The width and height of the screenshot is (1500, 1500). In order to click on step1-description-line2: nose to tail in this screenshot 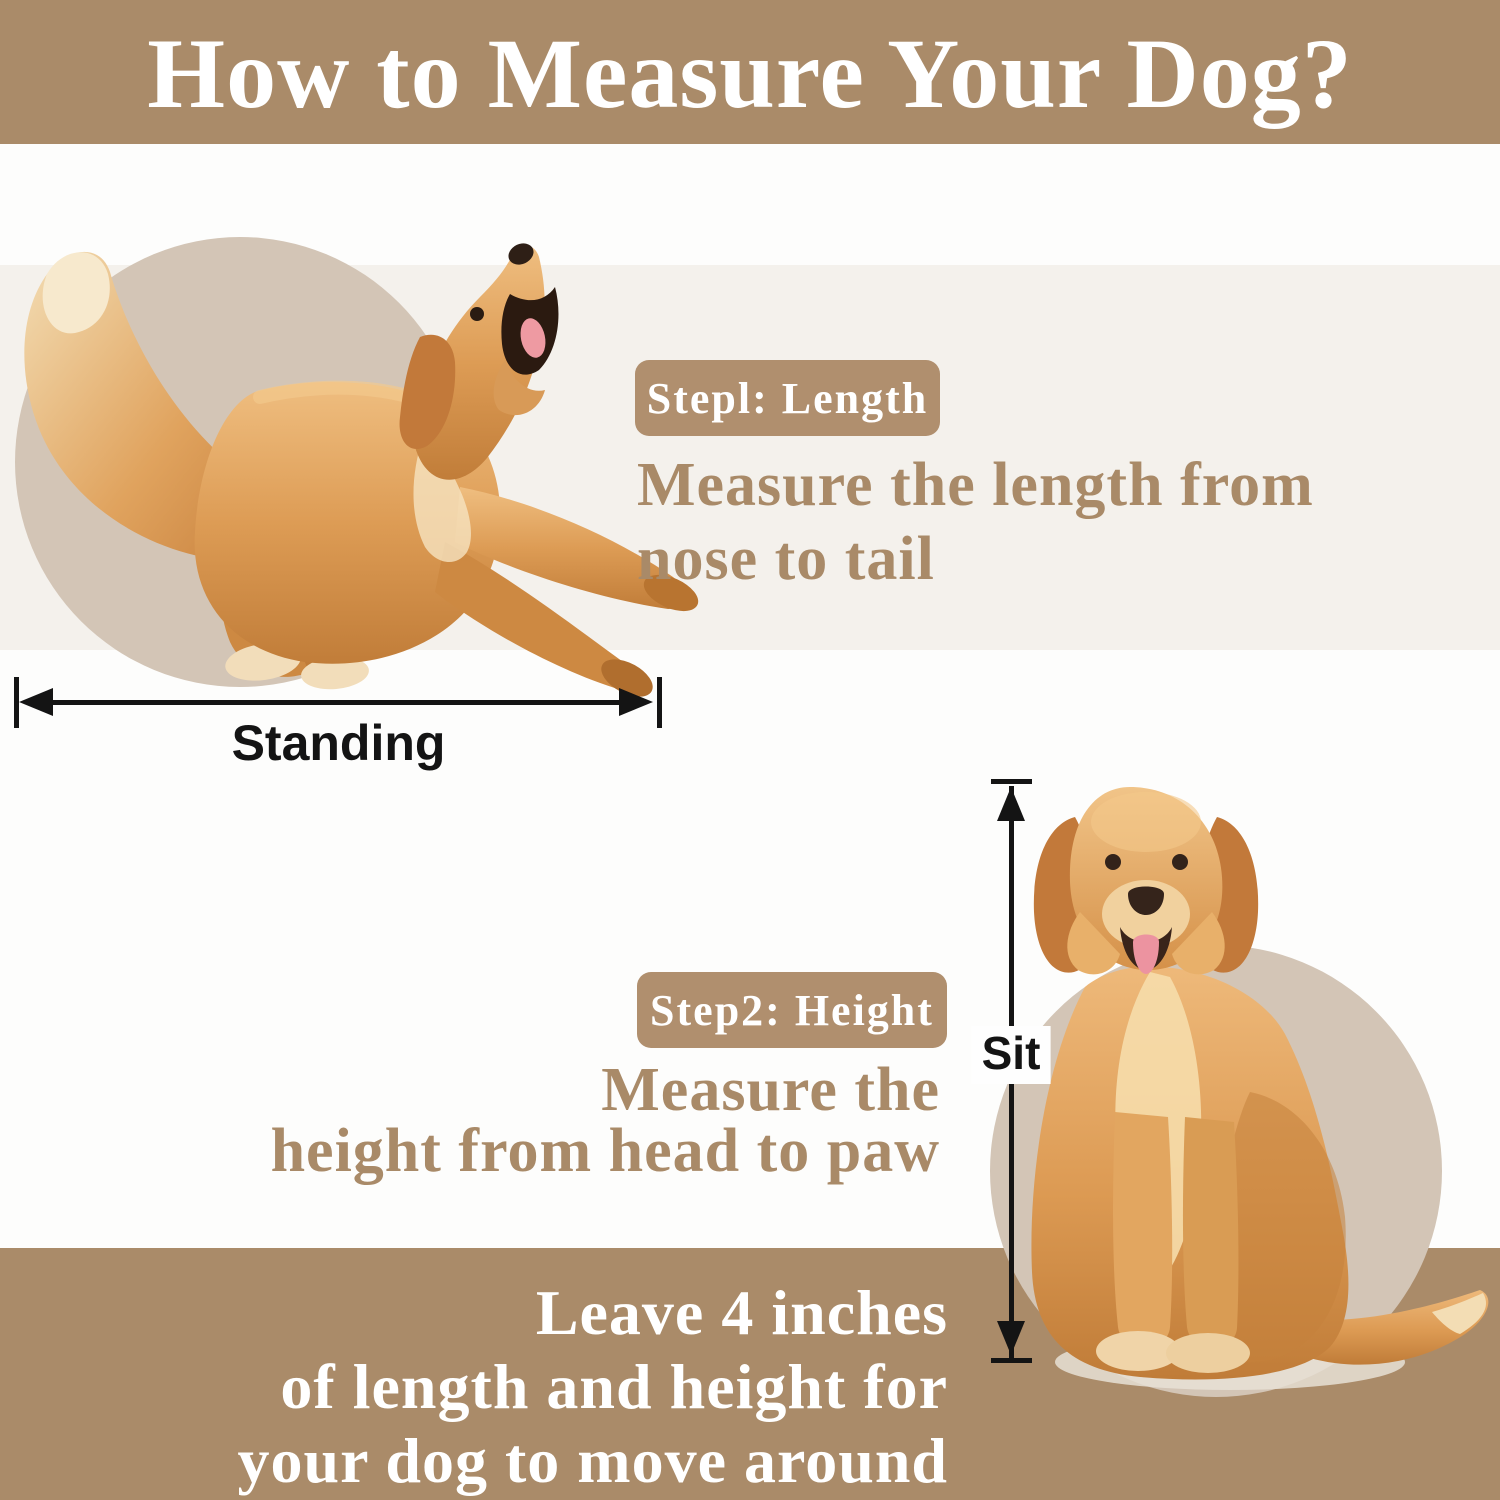, I will do `click(786, 559)`.